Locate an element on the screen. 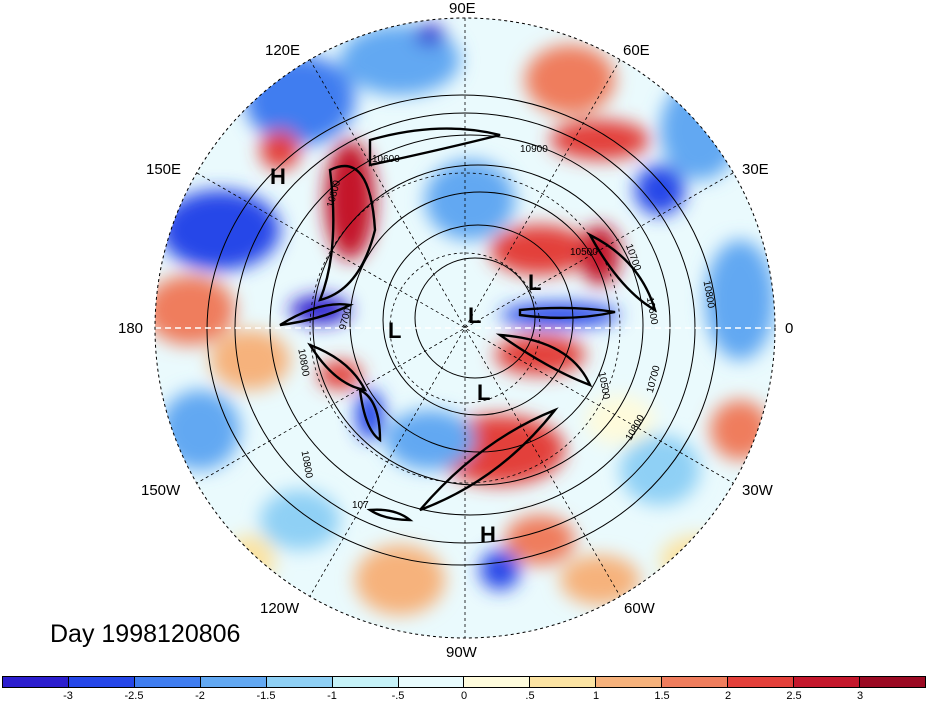 This screenshot has width=928, height=702. colorbar-tick-label: 1.5 is located at coordinates (662, 696).